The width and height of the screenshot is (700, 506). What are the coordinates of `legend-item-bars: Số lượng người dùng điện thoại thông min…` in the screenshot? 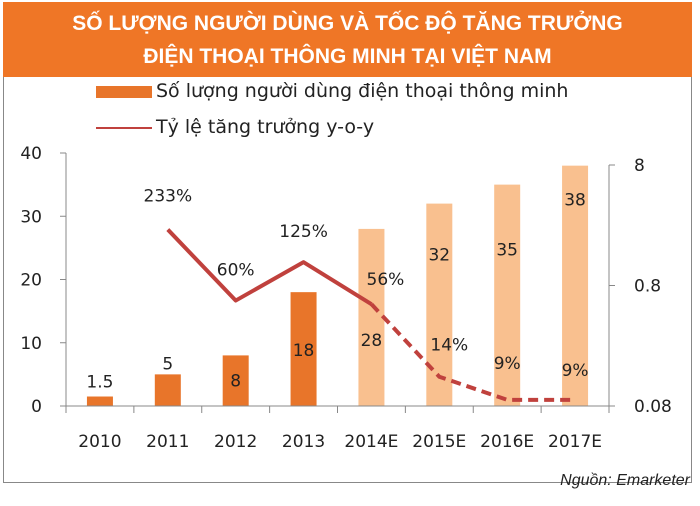 It's located at (332, 91).